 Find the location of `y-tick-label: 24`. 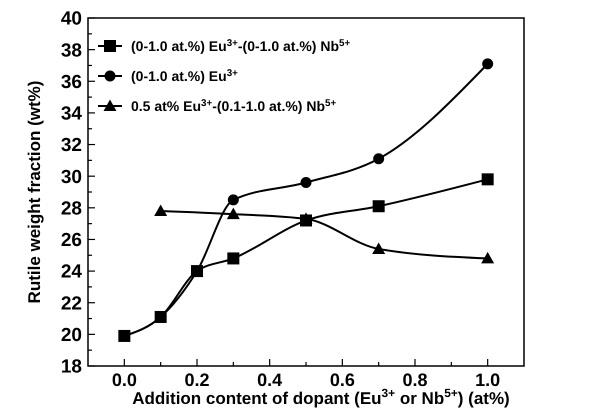

y-tick-label: 24 is located at coordinates (71, 272).